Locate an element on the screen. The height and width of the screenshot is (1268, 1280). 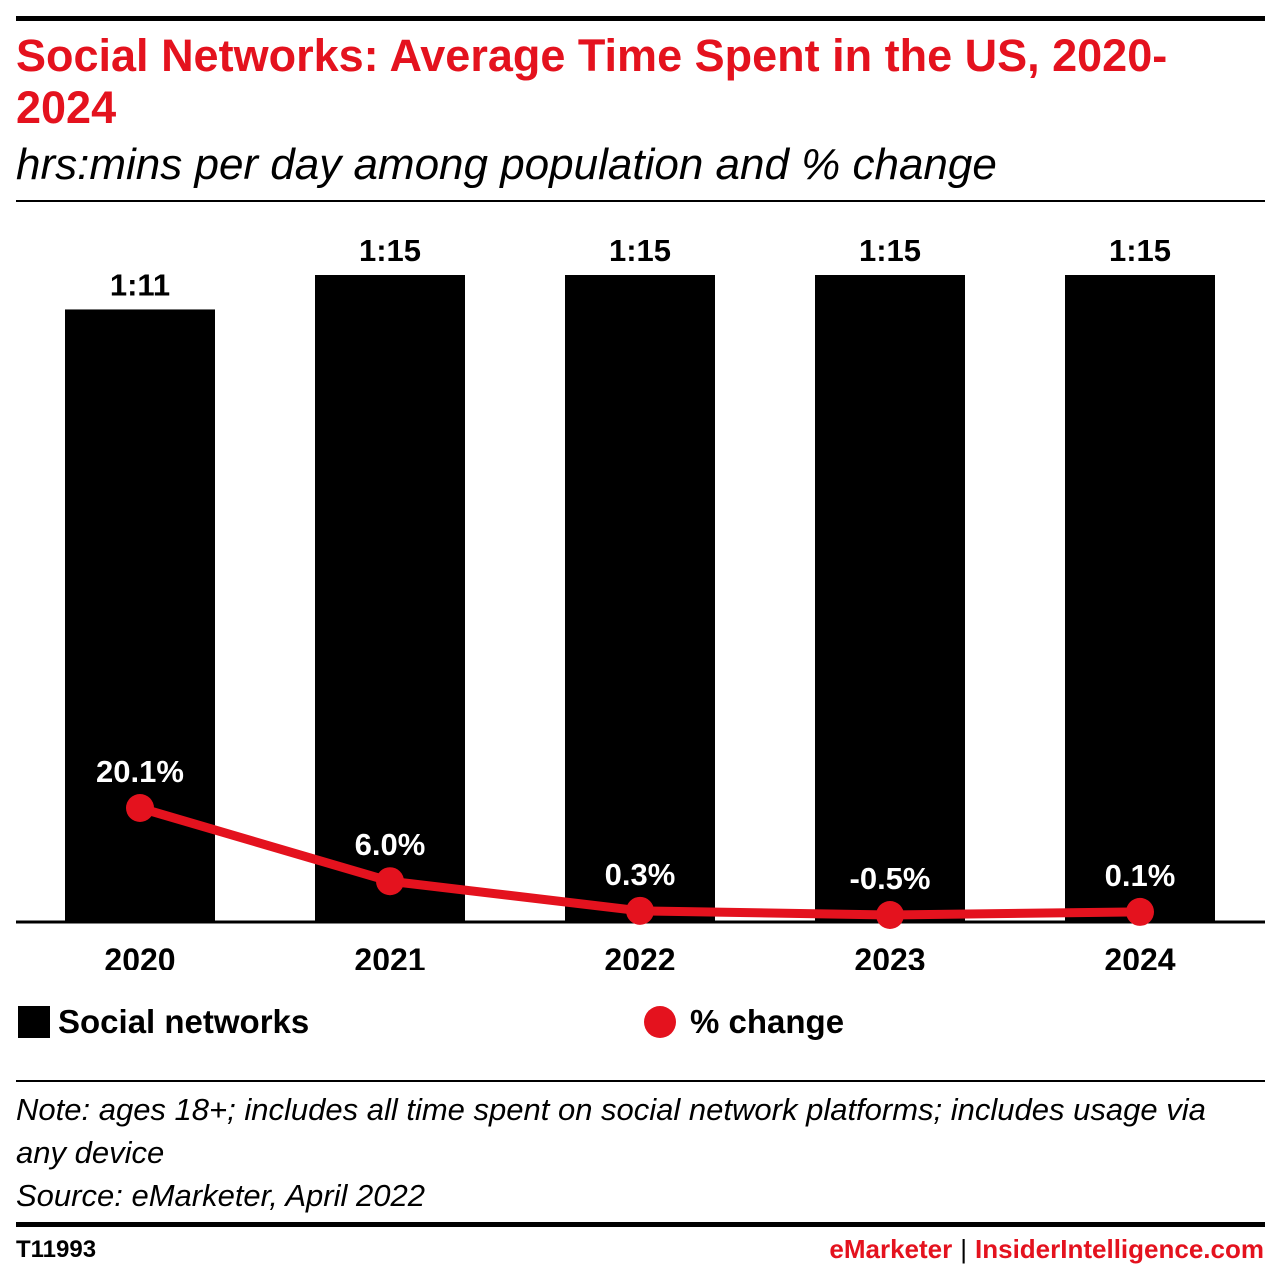
pct-change-point-2021 is located at coordinates (390, 881).